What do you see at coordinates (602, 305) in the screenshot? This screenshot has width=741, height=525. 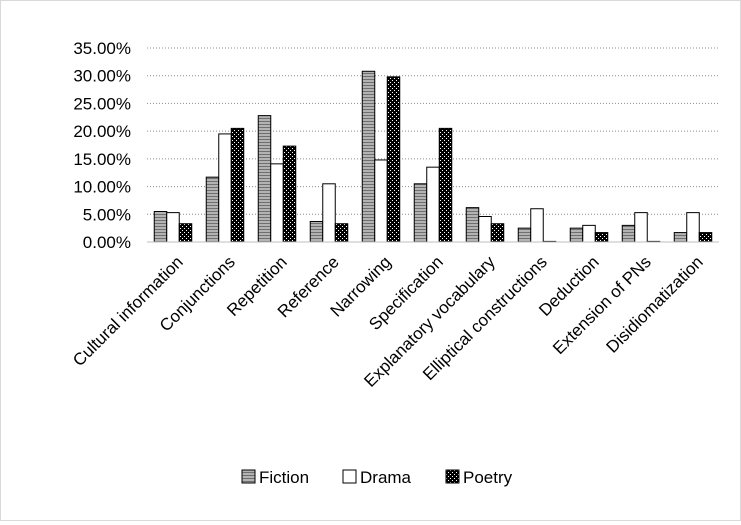 I see `x-tick-label: Extension of PNs` at bounding box center [602, 305].